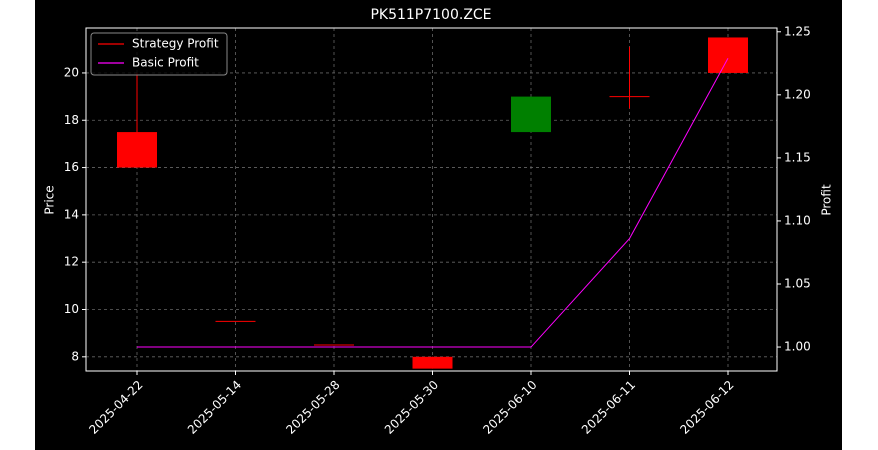 The image size is (878, 450). What do you see at coordinates (797, 347) in the screenshot?
I see `y2-tick-label: 1.00` at bounding box center [797, 347].